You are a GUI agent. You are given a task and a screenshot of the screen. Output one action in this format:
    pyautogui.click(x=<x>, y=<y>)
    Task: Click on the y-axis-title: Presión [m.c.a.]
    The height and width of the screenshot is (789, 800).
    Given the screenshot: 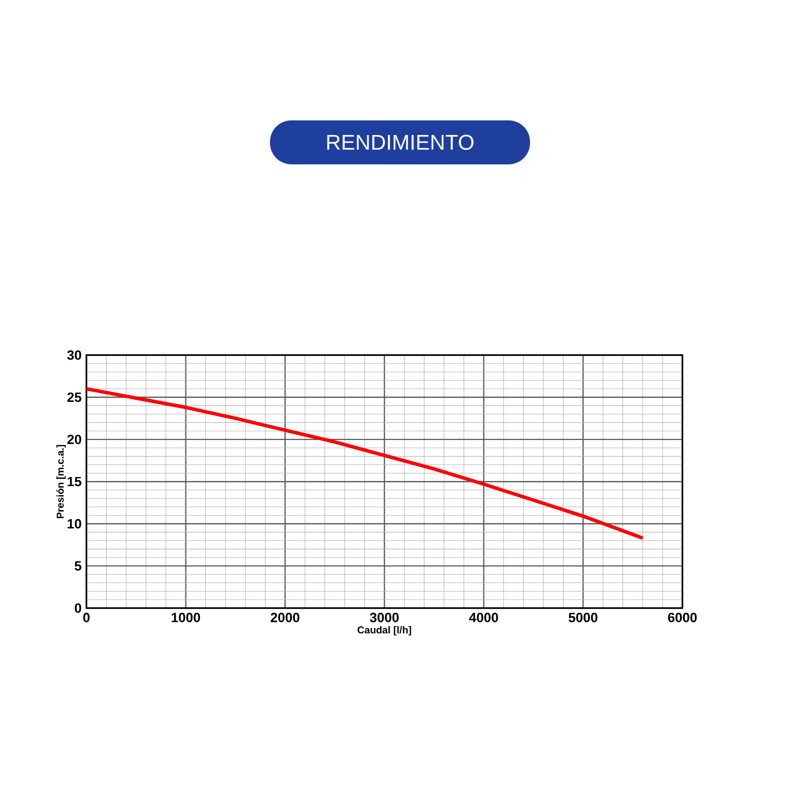 What is the action you would take?
    pyautogui.click(x=61, y=481)
    